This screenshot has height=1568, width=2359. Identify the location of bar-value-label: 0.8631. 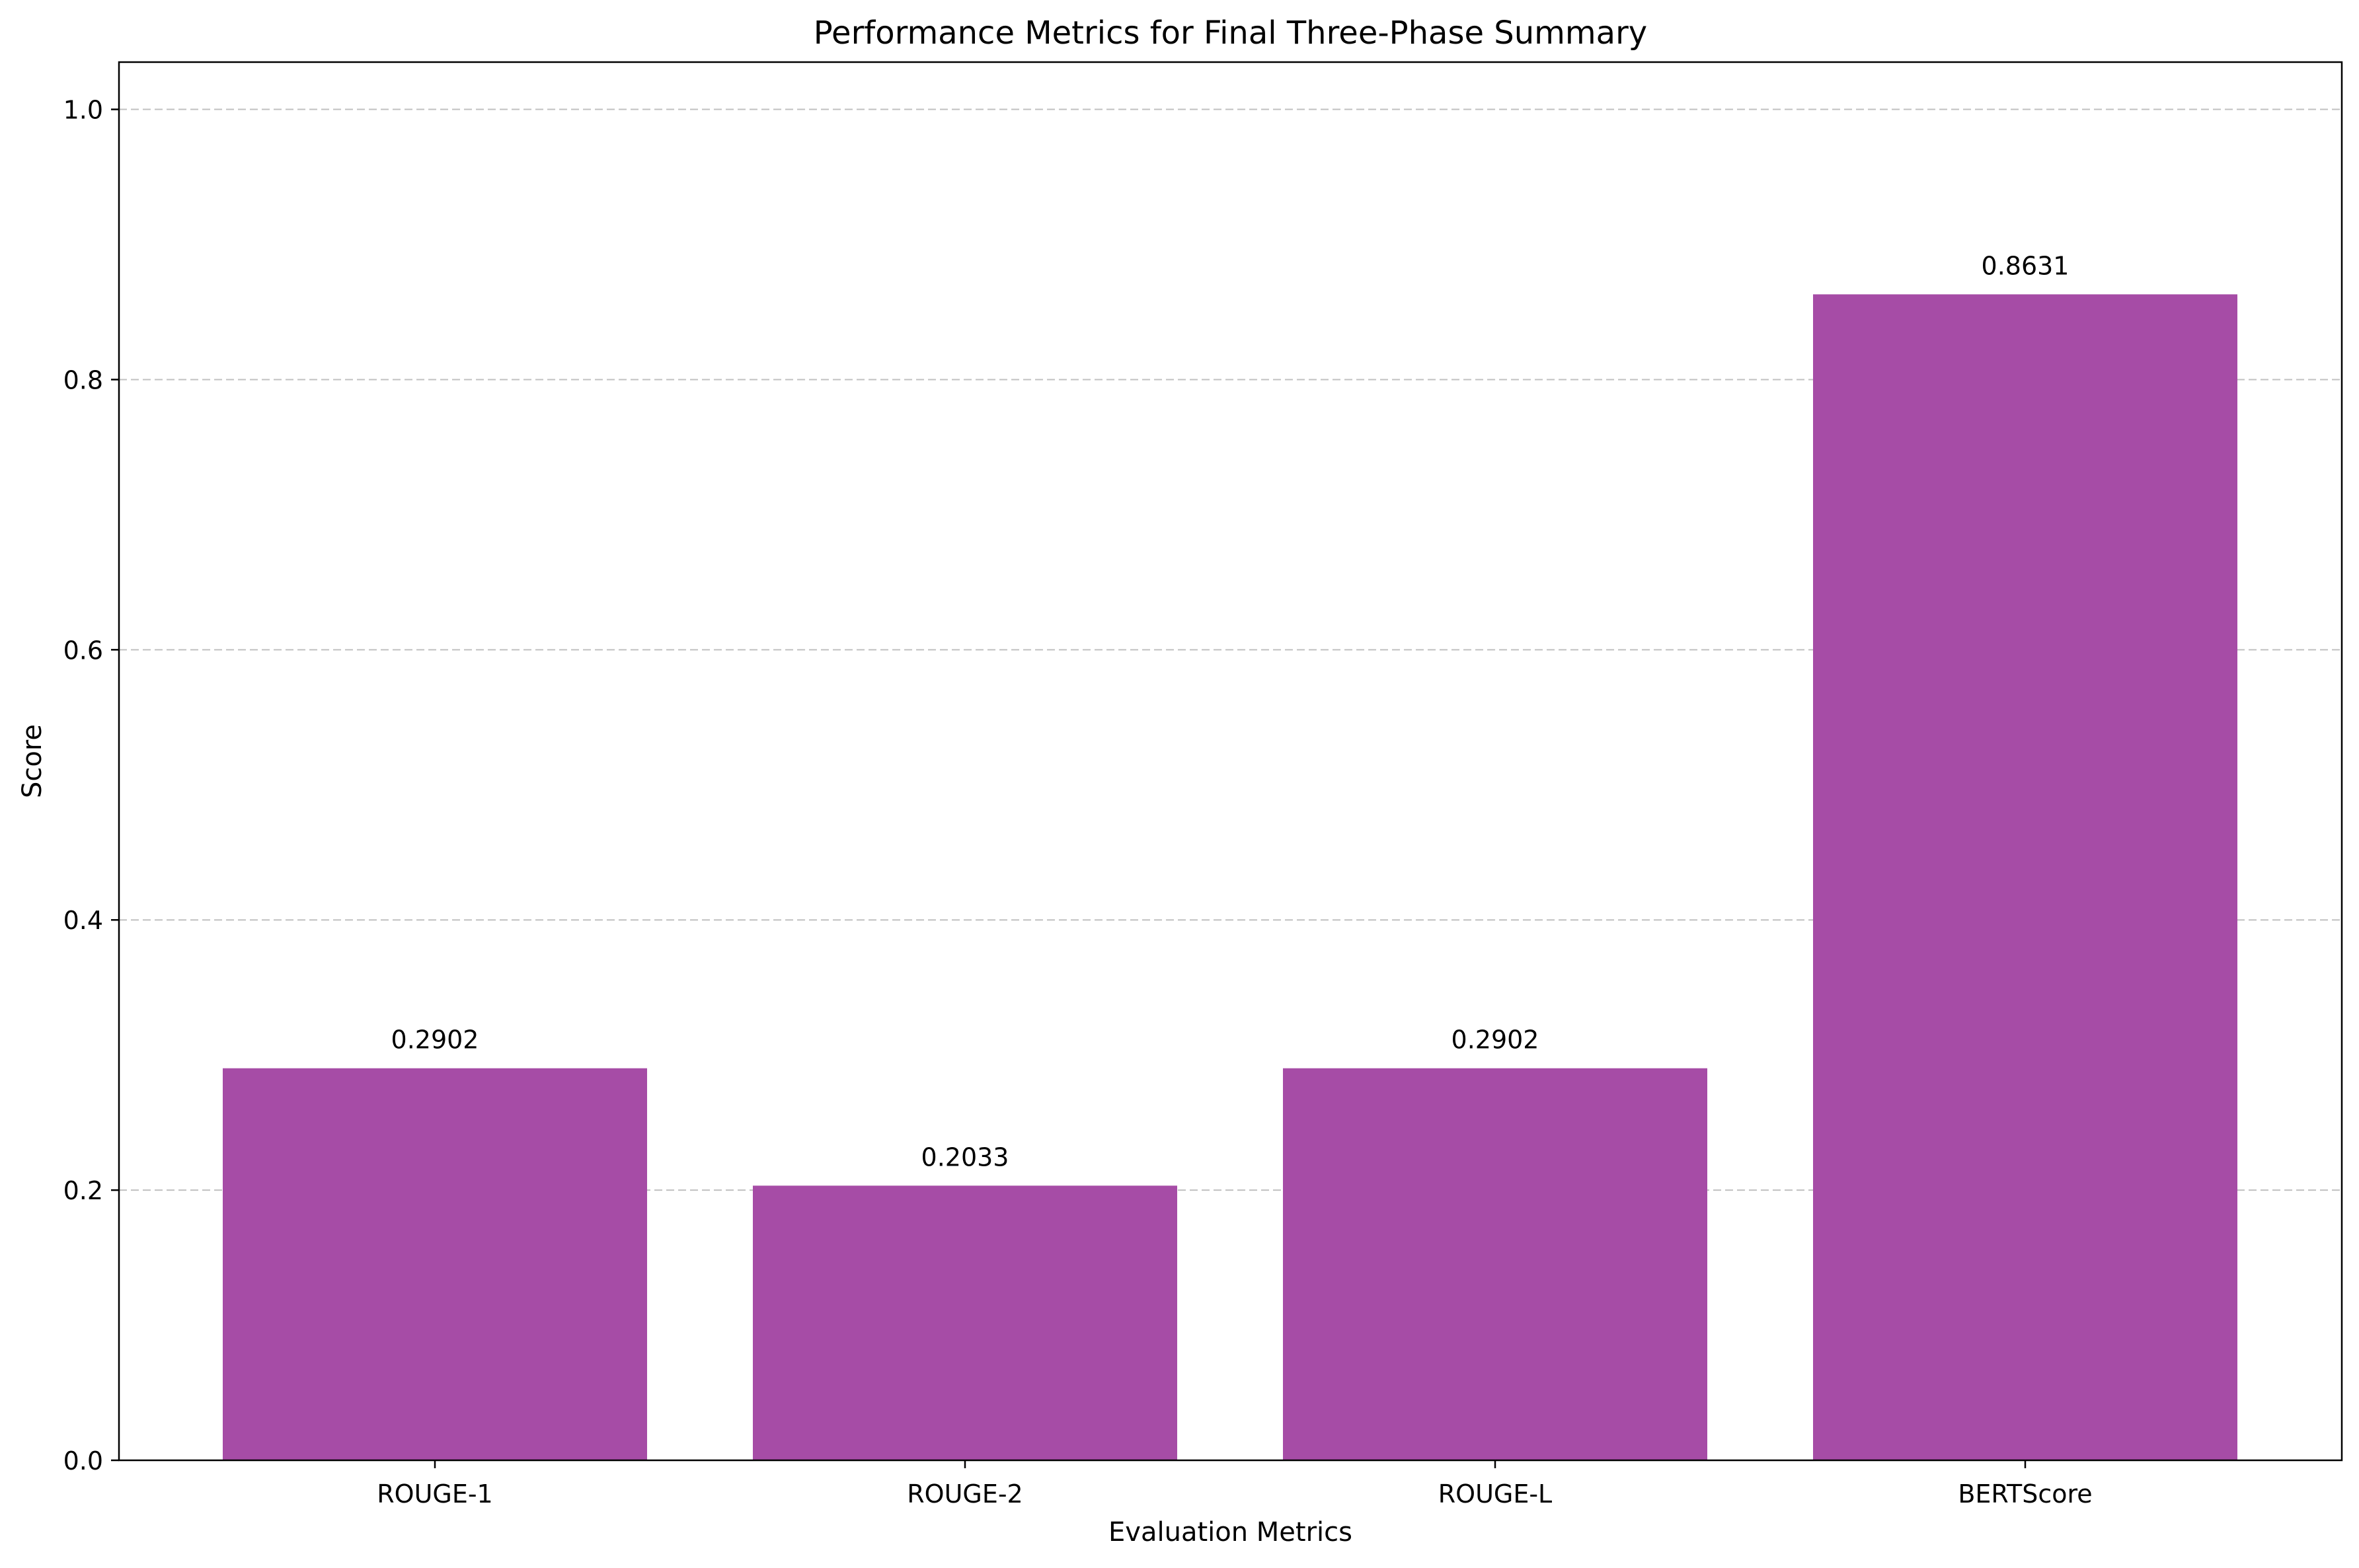
(2025, 265).